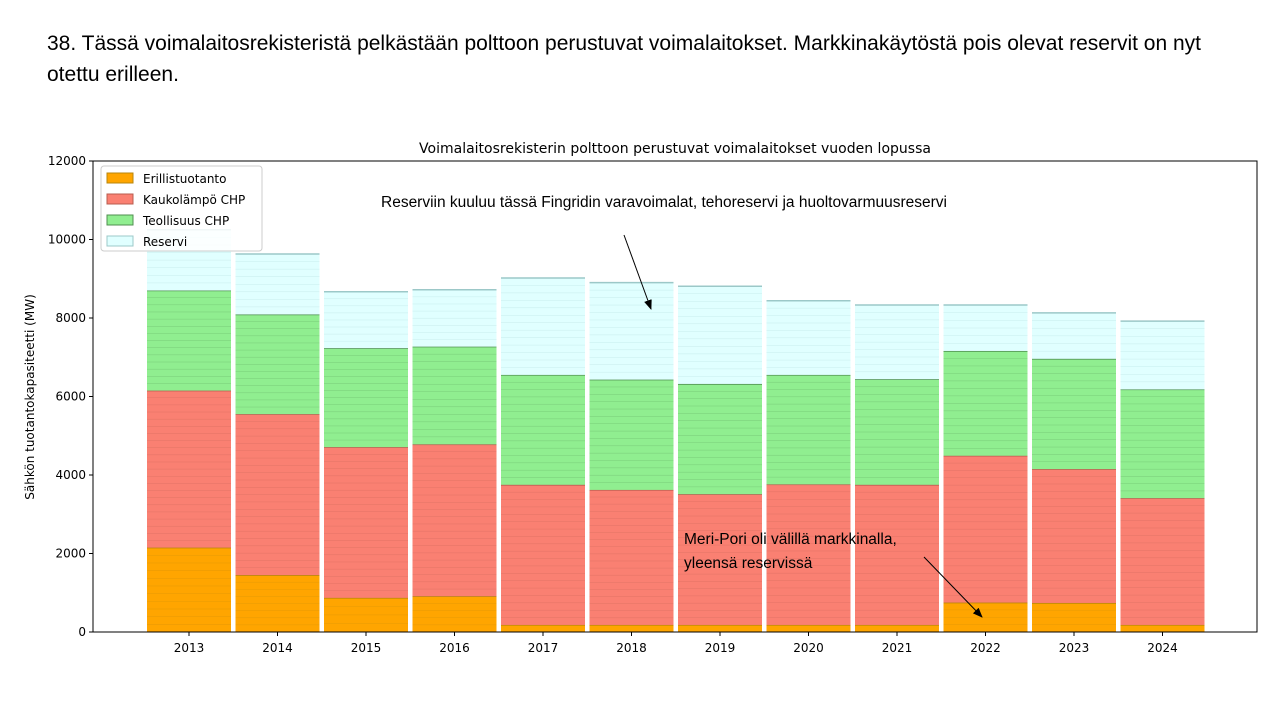 The height and width of the screenshot is (720, 1280). Describe the element at coordinates (1162, 648) in the screenshot. I see `x-tick-label: 2024` at that location.